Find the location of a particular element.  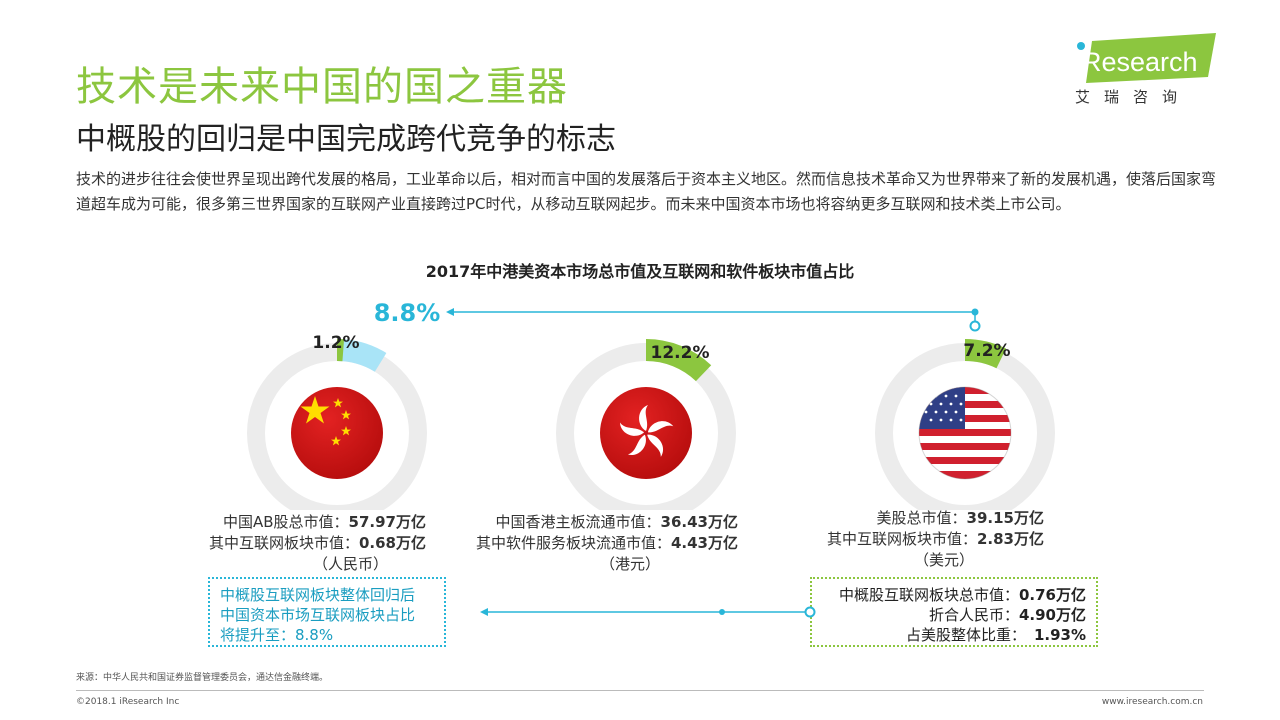

usa-summary-value: 0.76万亿 is located at coordinates (1052, 595).